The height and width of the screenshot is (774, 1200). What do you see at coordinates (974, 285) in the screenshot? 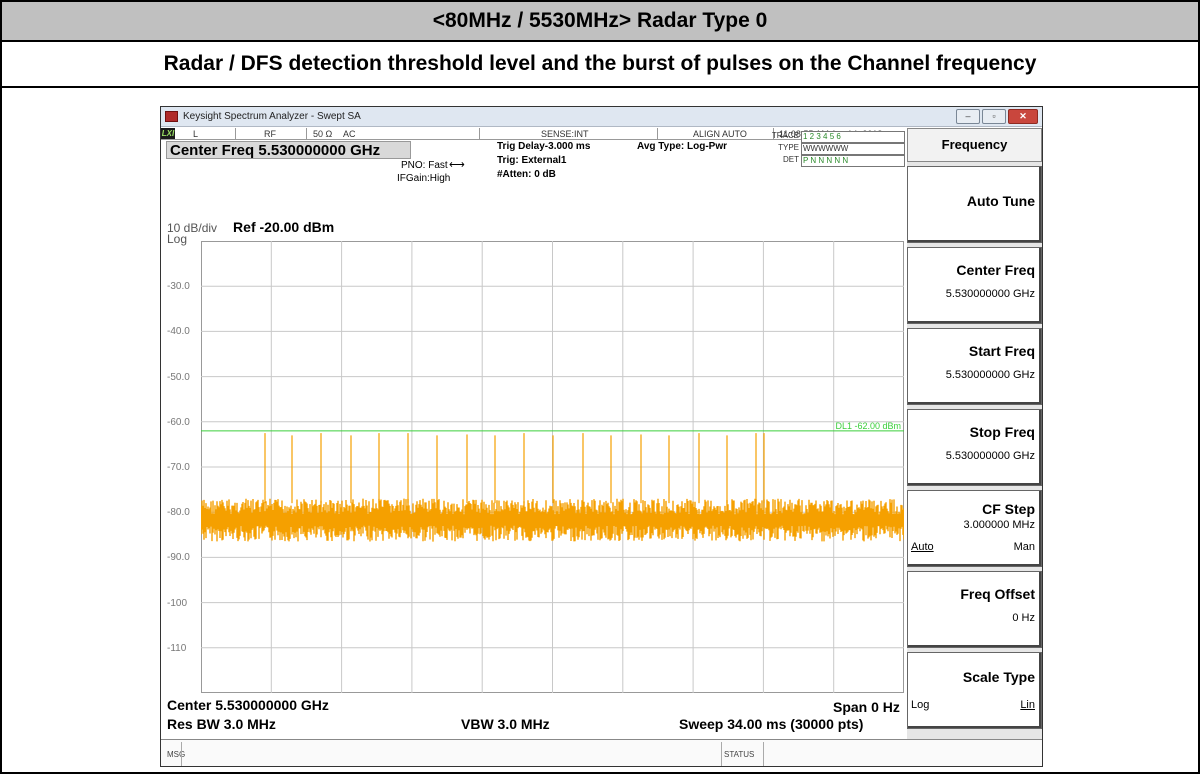
I see `center-freq-button: Center Freq 5.530000000 GHz` at bounding box center [974, 285].